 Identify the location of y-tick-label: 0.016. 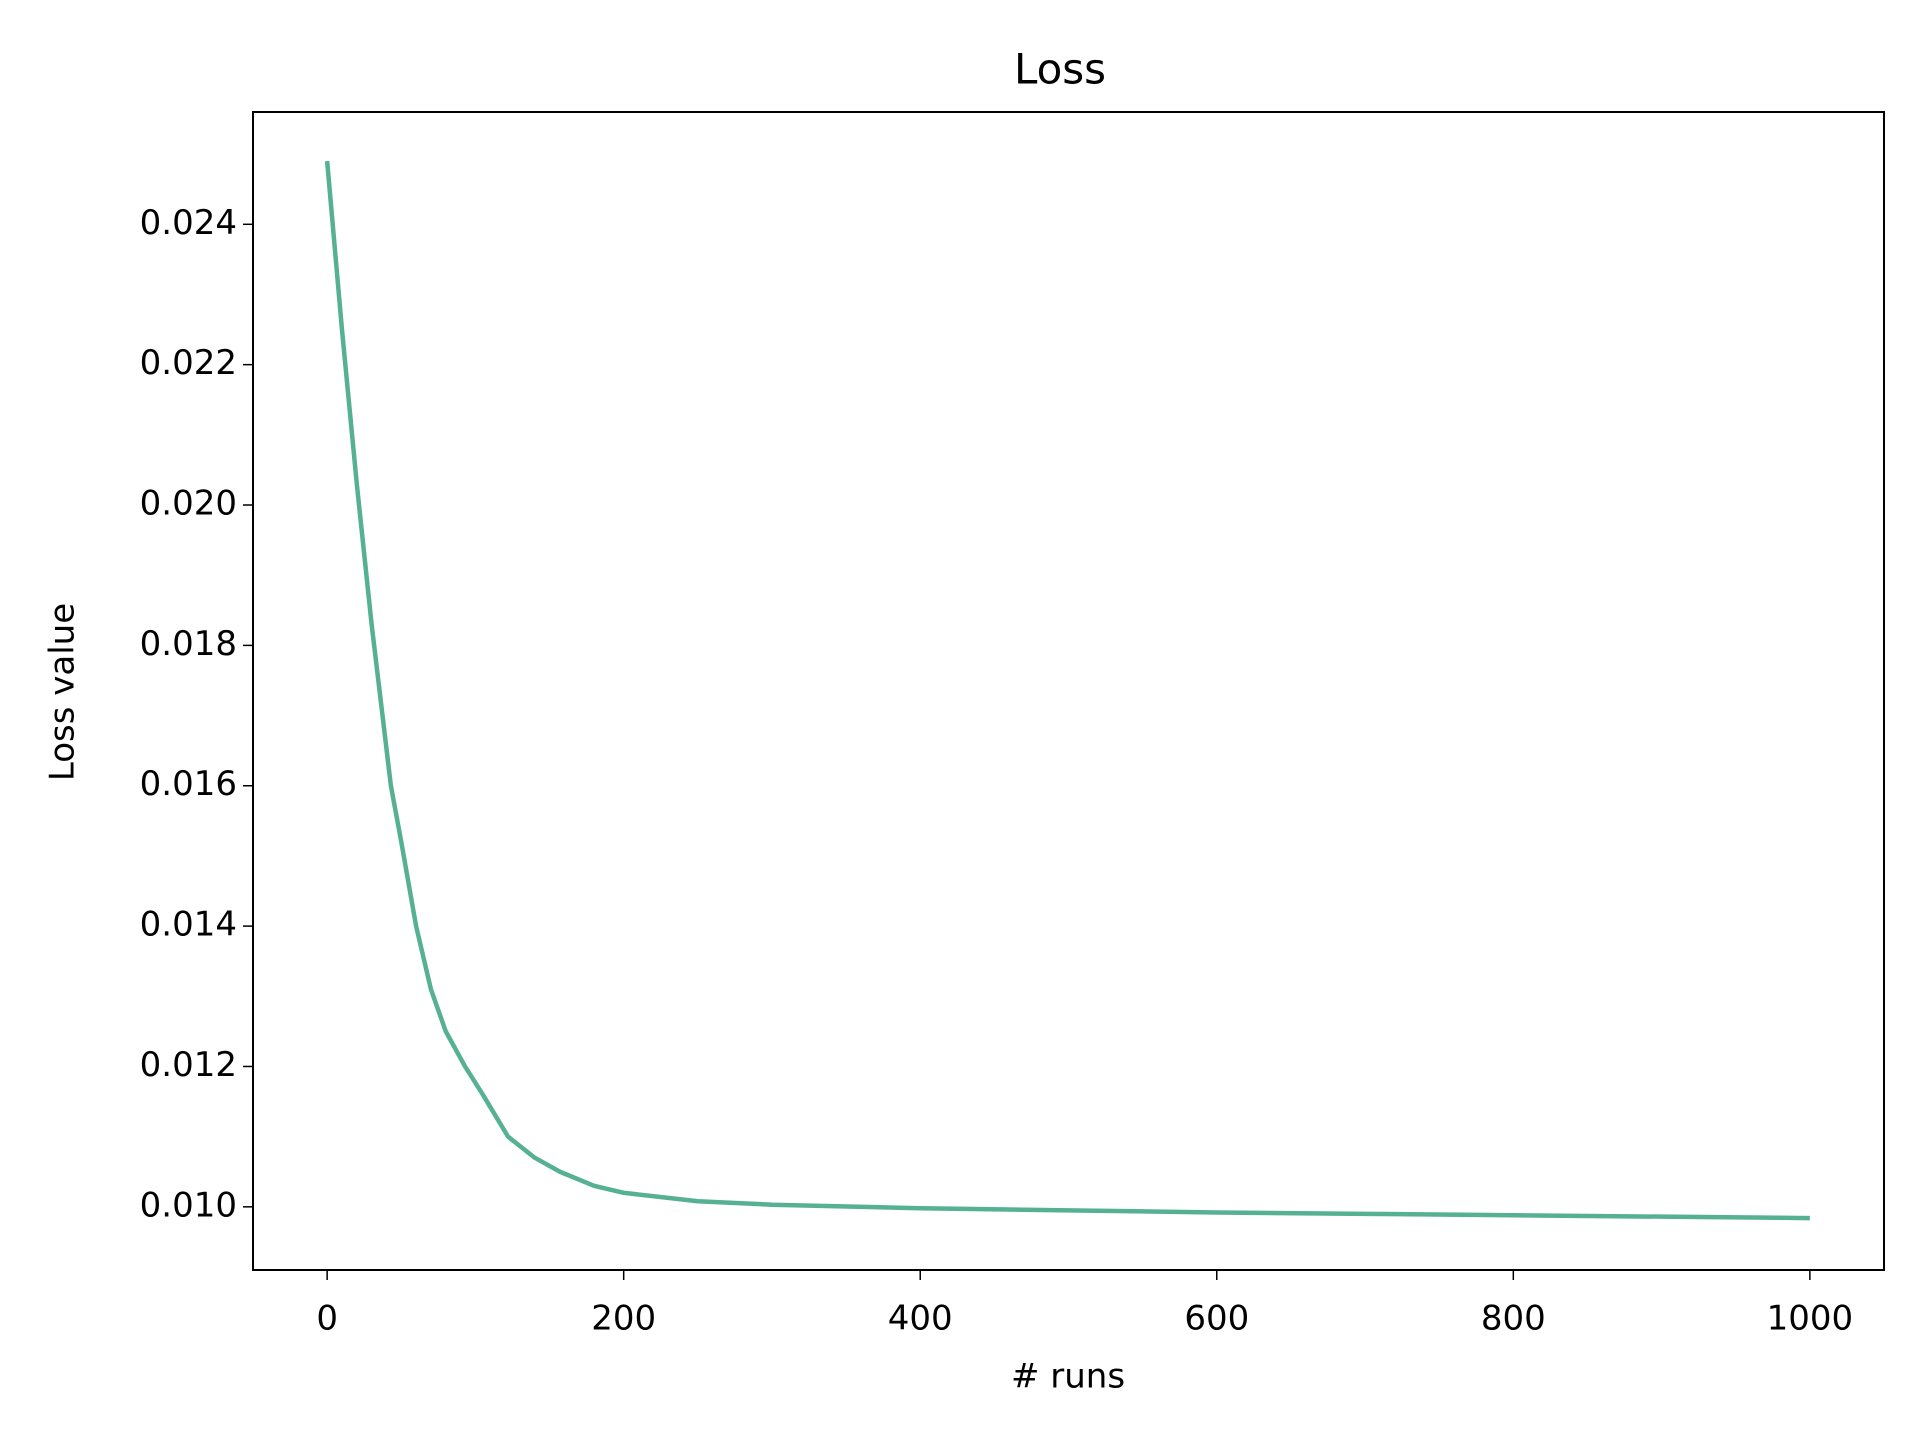
(188, 784).